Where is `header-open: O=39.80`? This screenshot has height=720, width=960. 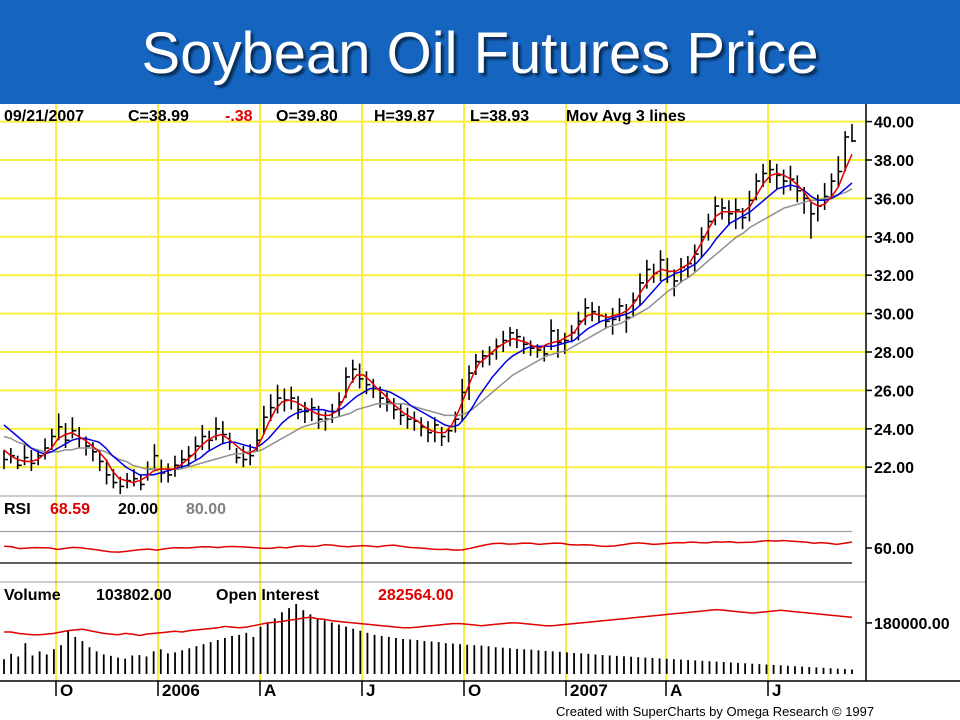 header-open: O=39.80 is located at coordinates (307, 116).